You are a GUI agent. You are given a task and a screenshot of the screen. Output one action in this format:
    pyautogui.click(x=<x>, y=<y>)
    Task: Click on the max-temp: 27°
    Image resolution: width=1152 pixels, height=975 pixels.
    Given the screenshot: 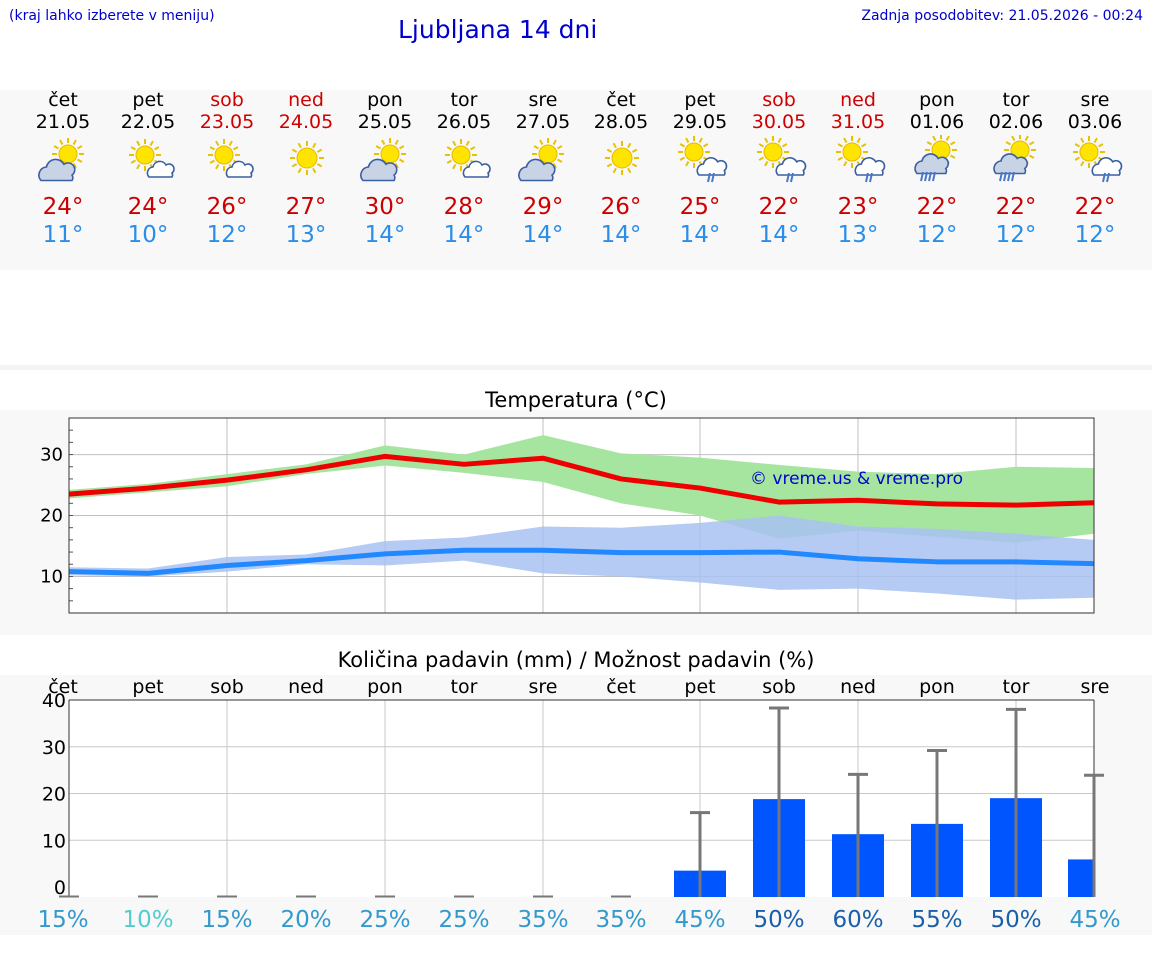 What is the action you would take?
    pyautogui.click(x=306, y=207)
    